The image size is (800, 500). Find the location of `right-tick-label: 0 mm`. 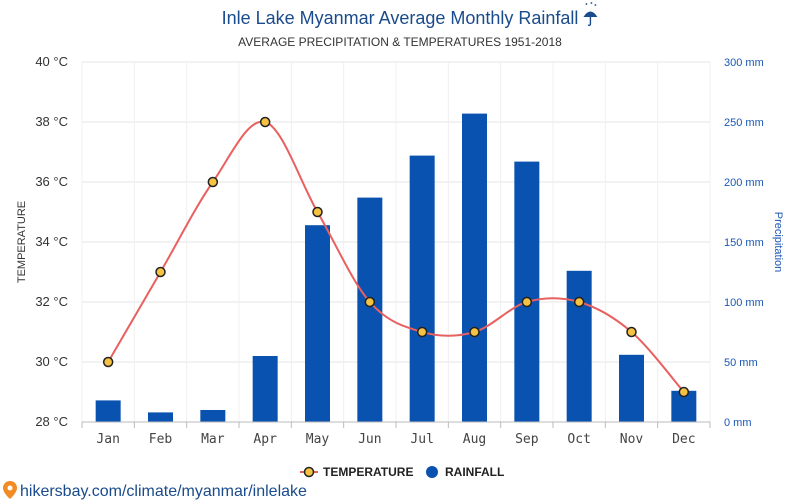

right-tick-label: 0 mm is located at coordinates (738, 423).